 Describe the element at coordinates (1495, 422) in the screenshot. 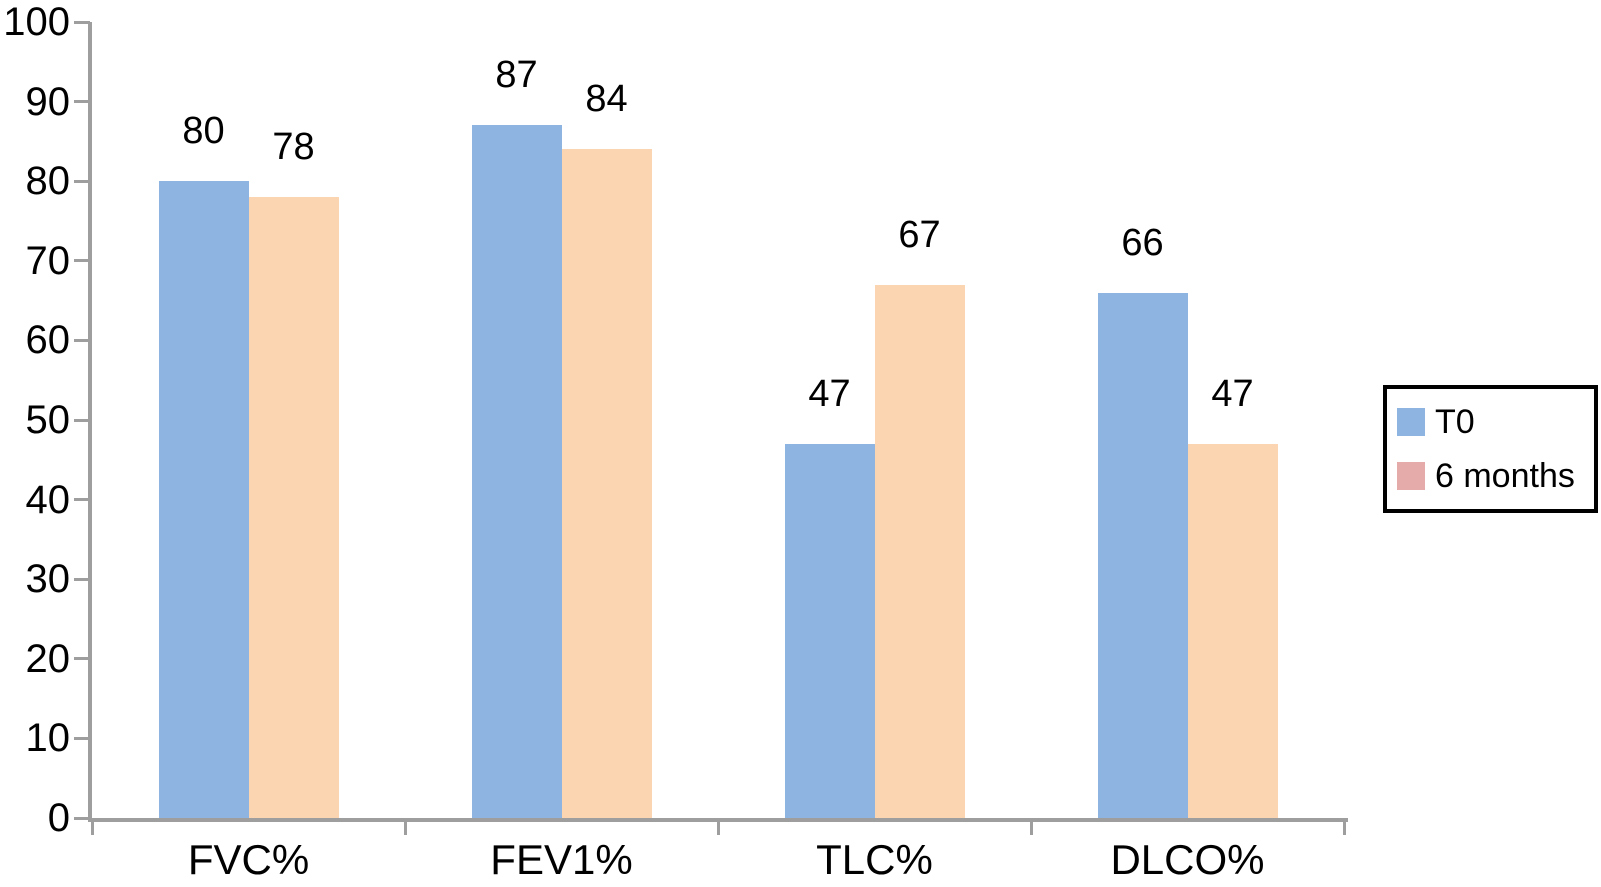

I see `legend-item-t0: T0` at that location.